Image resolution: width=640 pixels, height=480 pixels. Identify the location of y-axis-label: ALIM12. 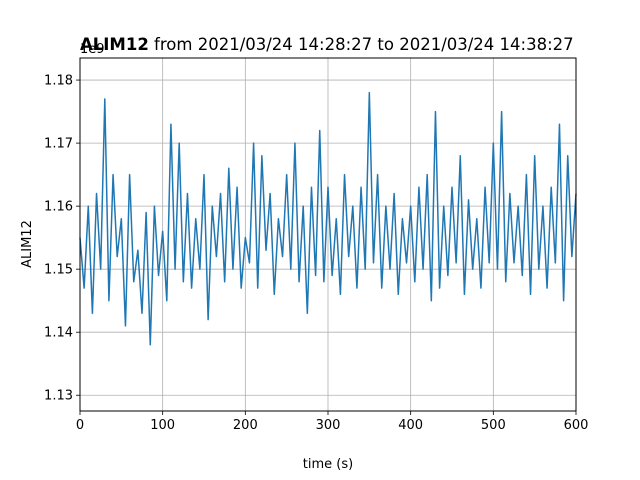
(27, 244).